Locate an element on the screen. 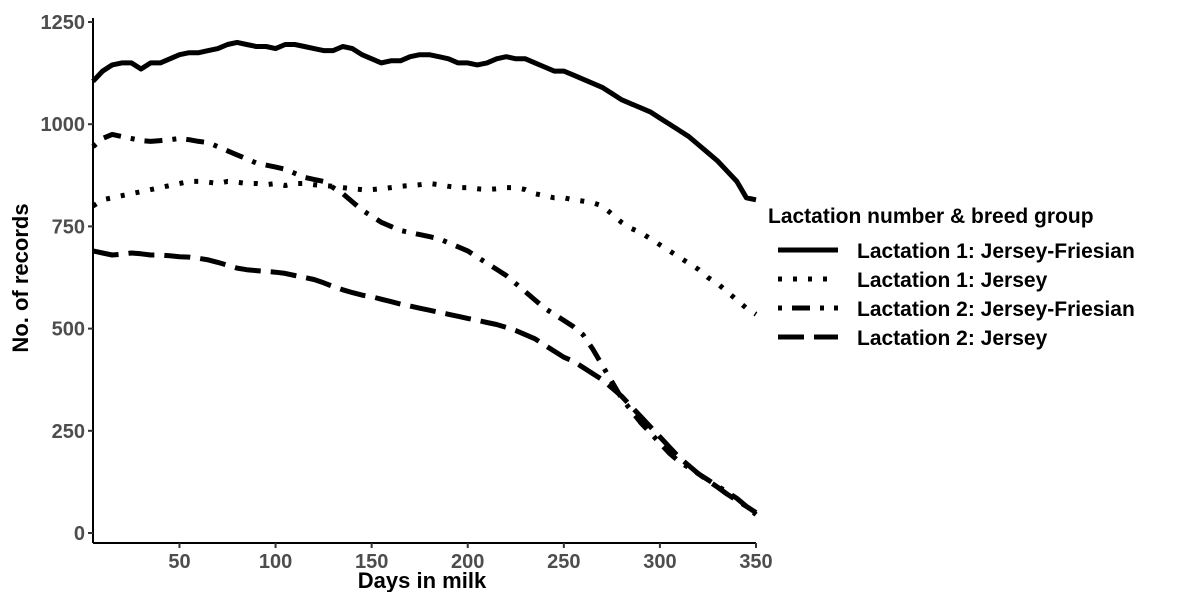 The height and width of the screenshot is (592, 1183). legend-label-2: Lactation 1: Jersey is located at coordinates (952, 280).